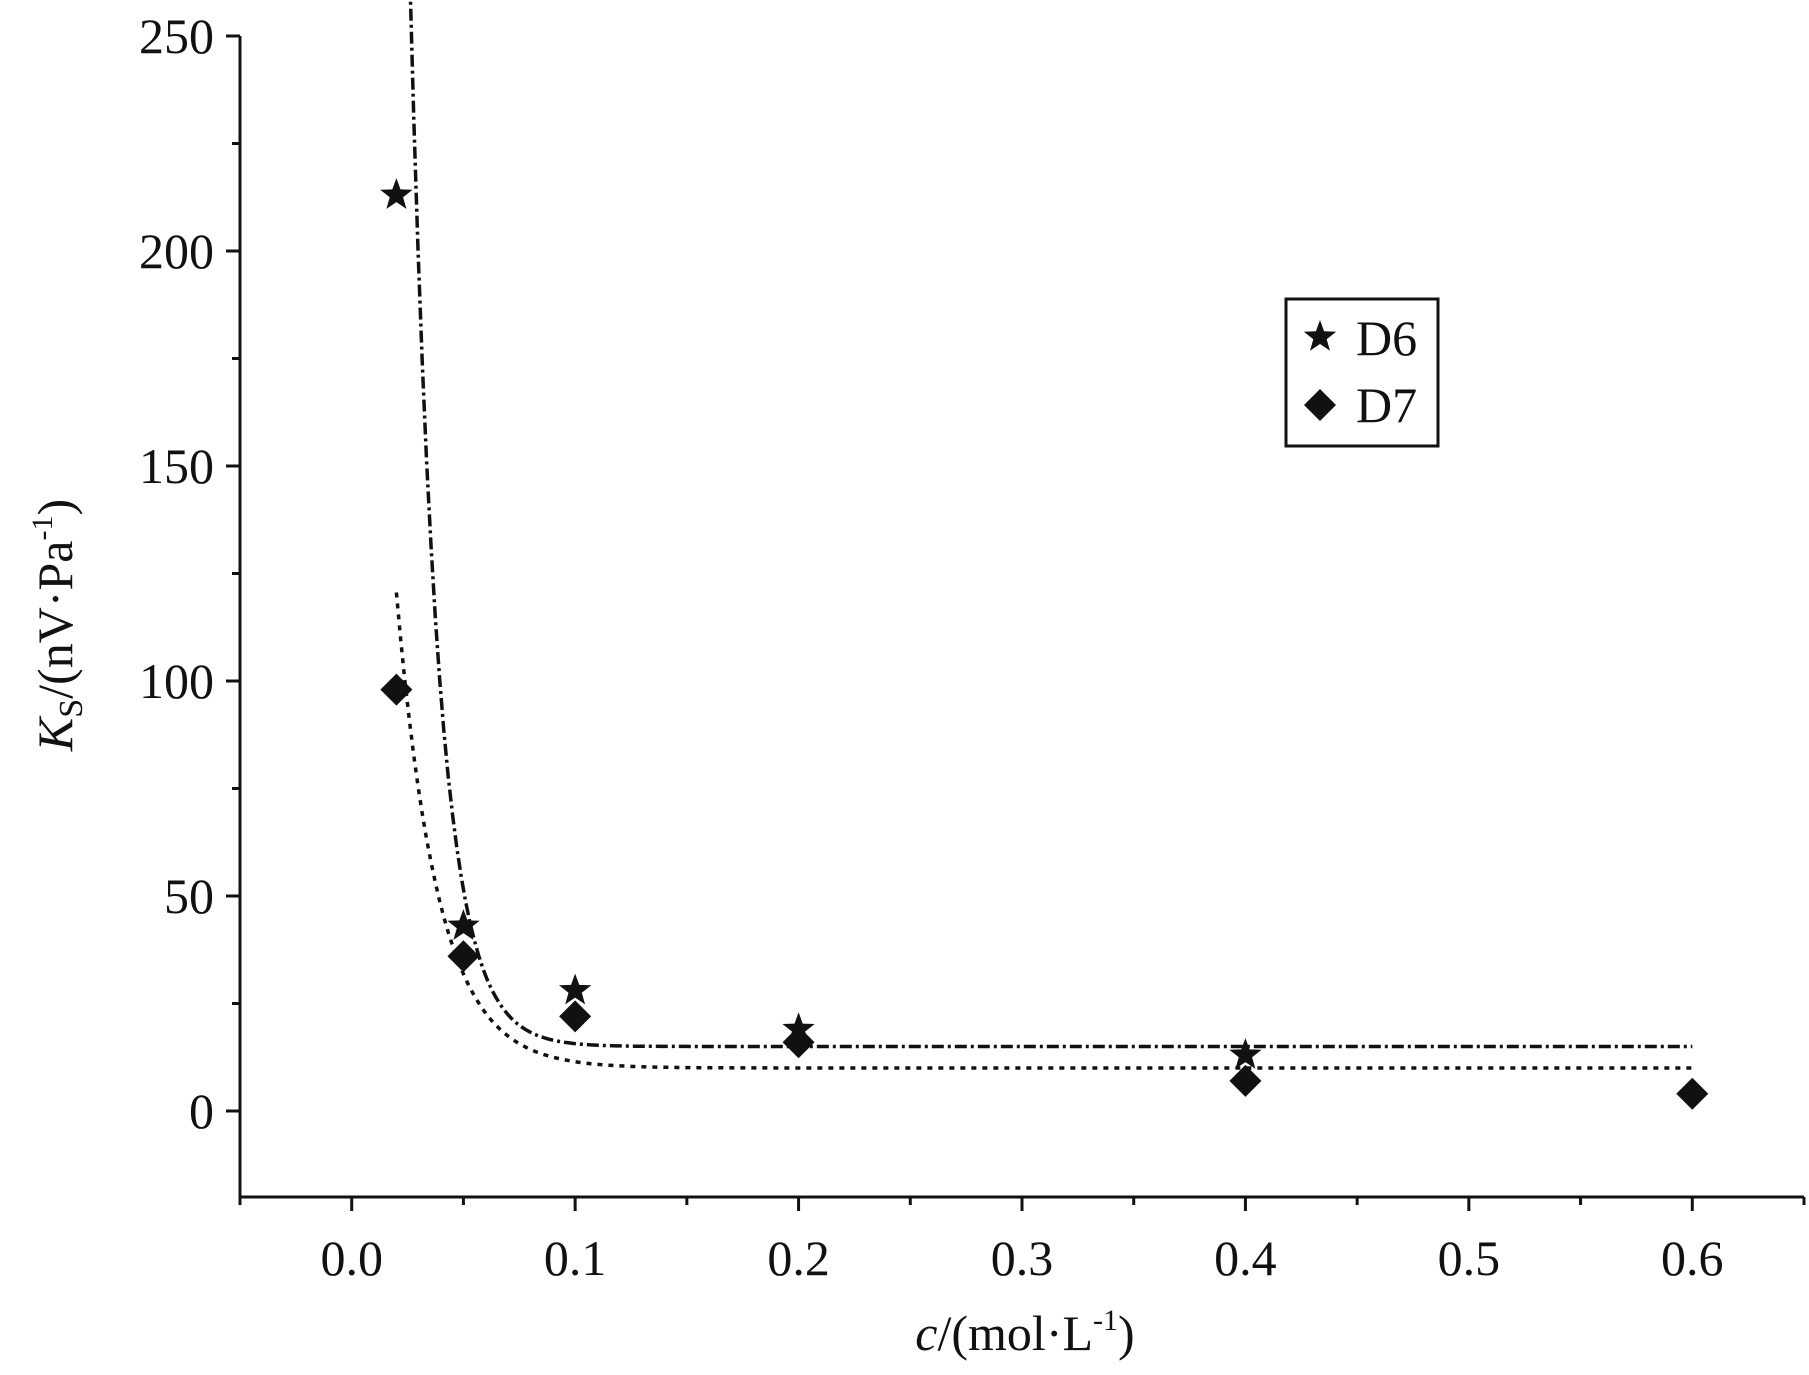  I want to click on y-tick-label: 200, so click(176, 251).